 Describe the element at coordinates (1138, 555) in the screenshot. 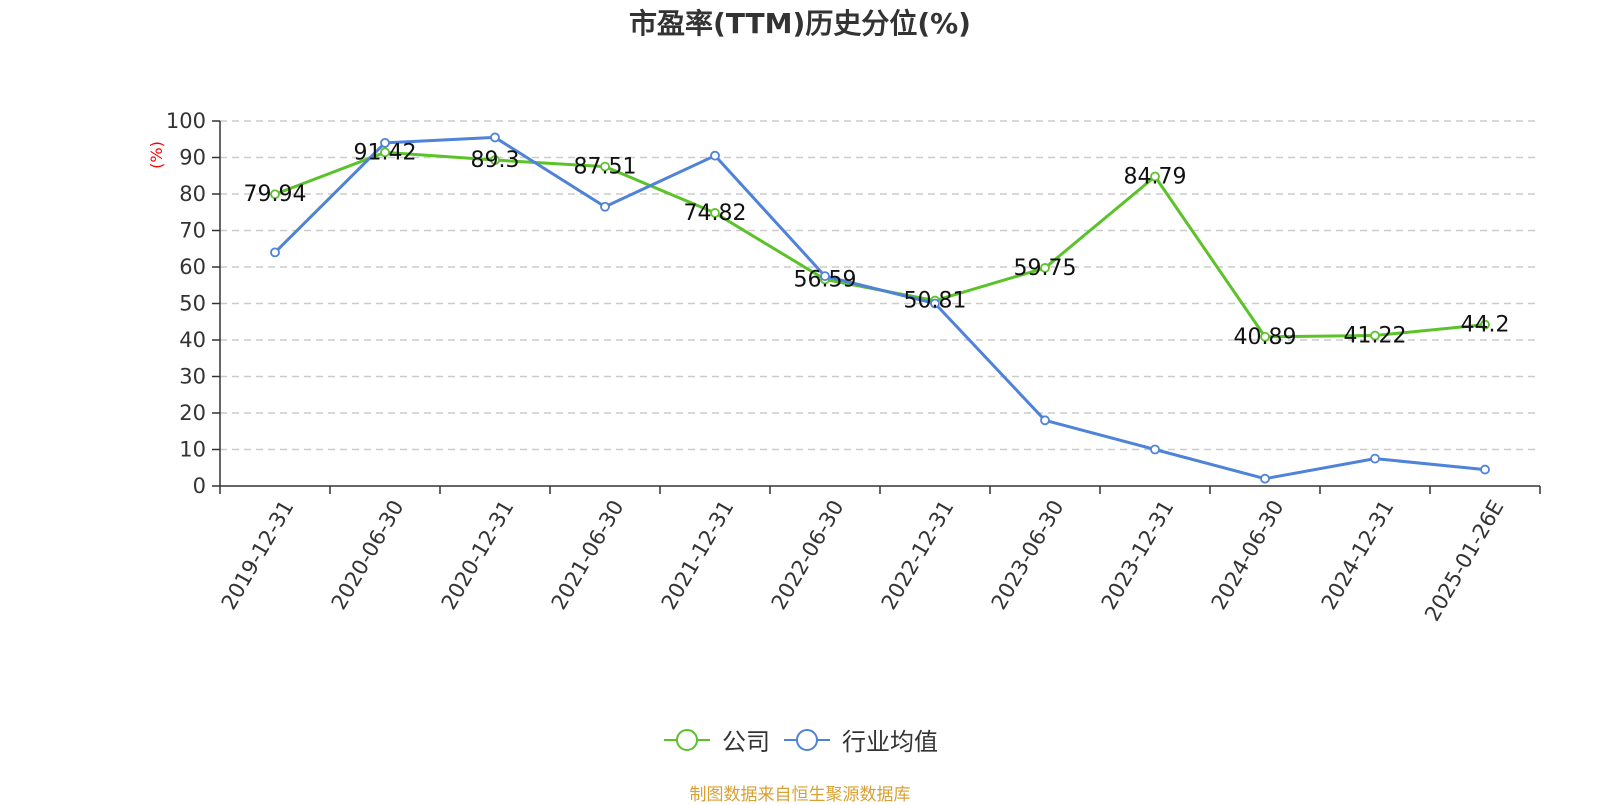

I see `x-tick-label: 2023-12-31` at that location.